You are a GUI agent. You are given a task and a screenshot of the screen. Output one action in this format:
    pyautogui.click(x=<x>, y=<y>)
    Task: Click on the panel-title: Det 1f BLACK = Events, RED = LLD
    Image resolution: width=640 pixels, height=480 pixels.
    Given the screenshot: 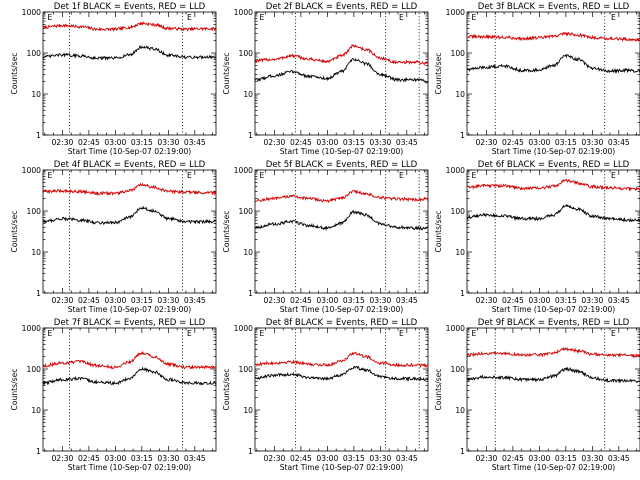 What is the action you would take?
    pyautogui.click(x=130, y=7)
    